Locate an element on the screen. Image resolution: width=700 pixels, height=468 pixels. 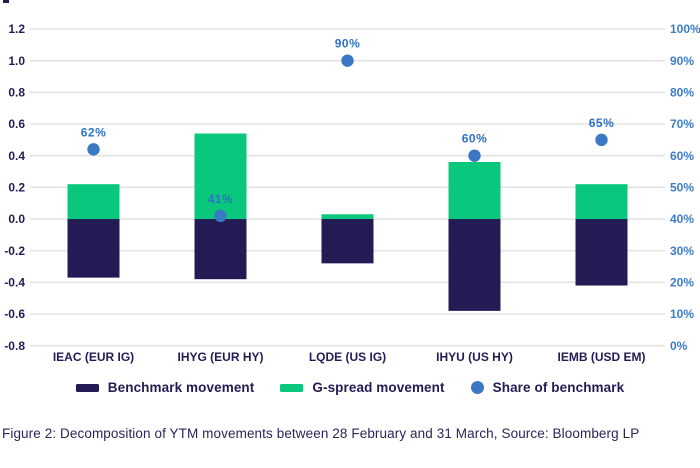
legend-label-share: Share of benchmark is located at coordinates (558, 387).